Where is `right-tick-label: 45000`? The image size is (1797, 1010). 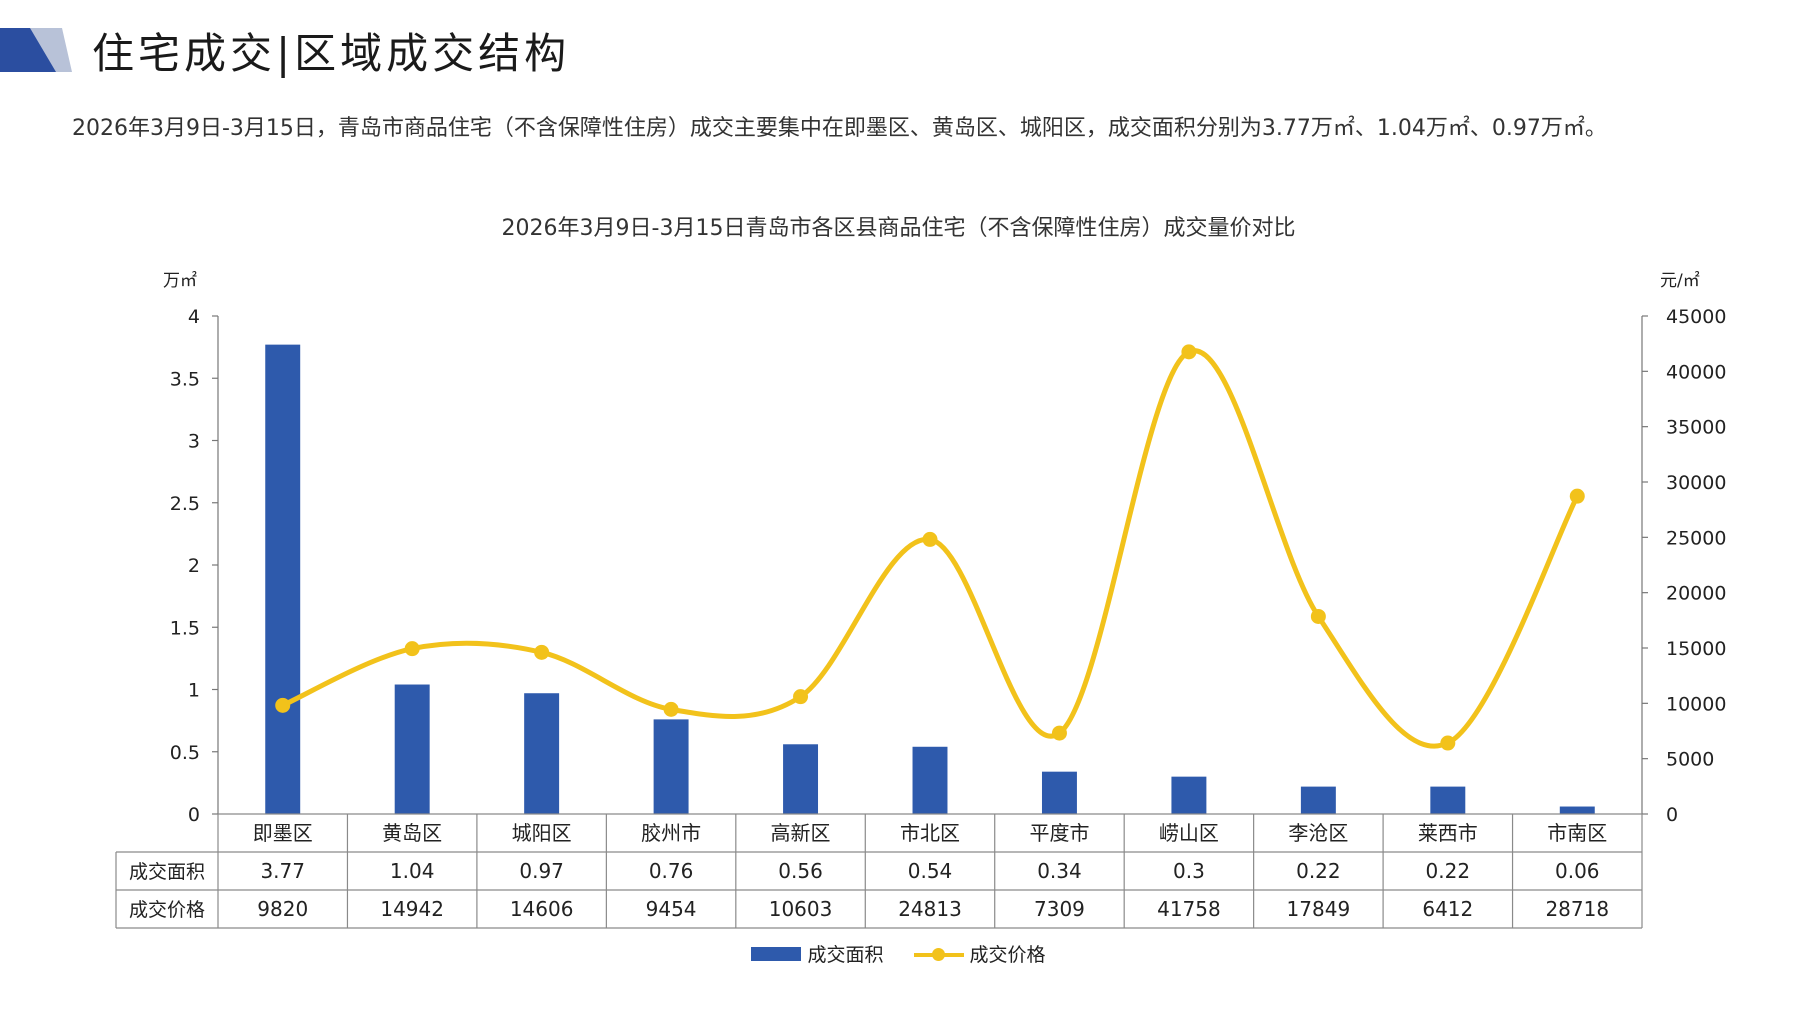 right-tick-label: 45000 is located at coordinates (1696, 317).